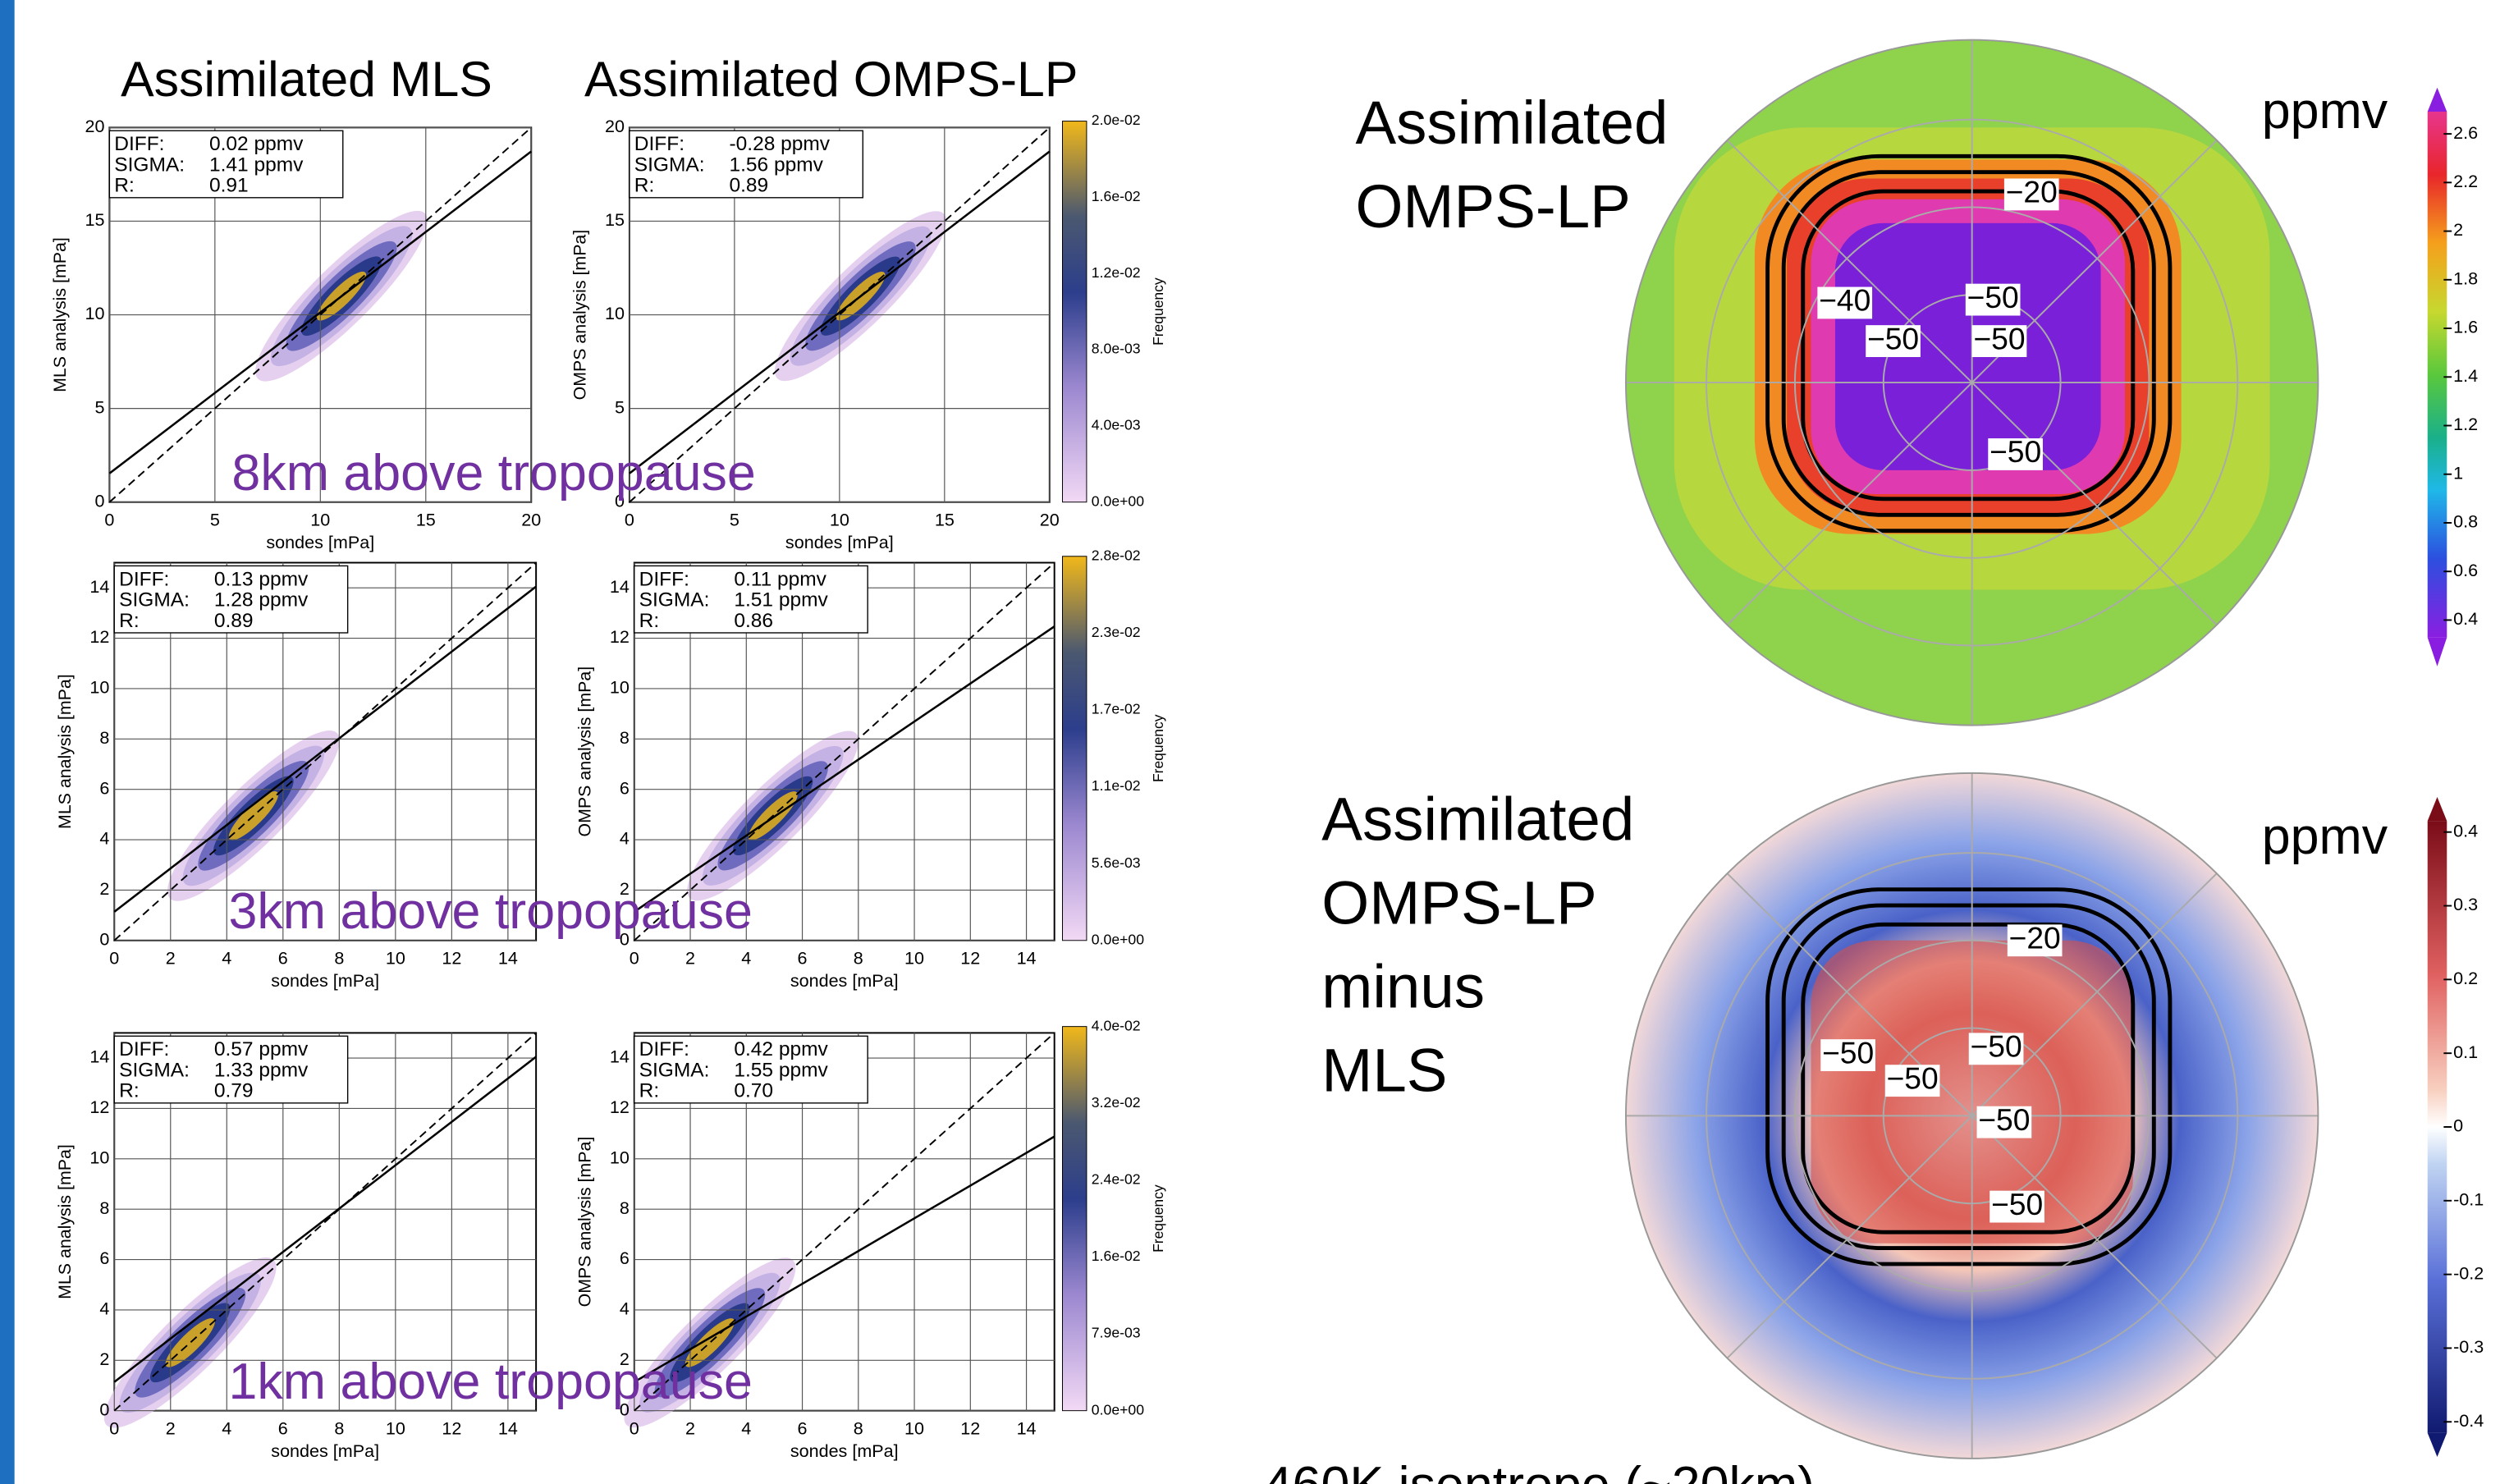  What do you see at coordinates (779, 144) in the screenshot?
I see `stat-value: -0.28 ppmv` at bounding box center [779, 144].